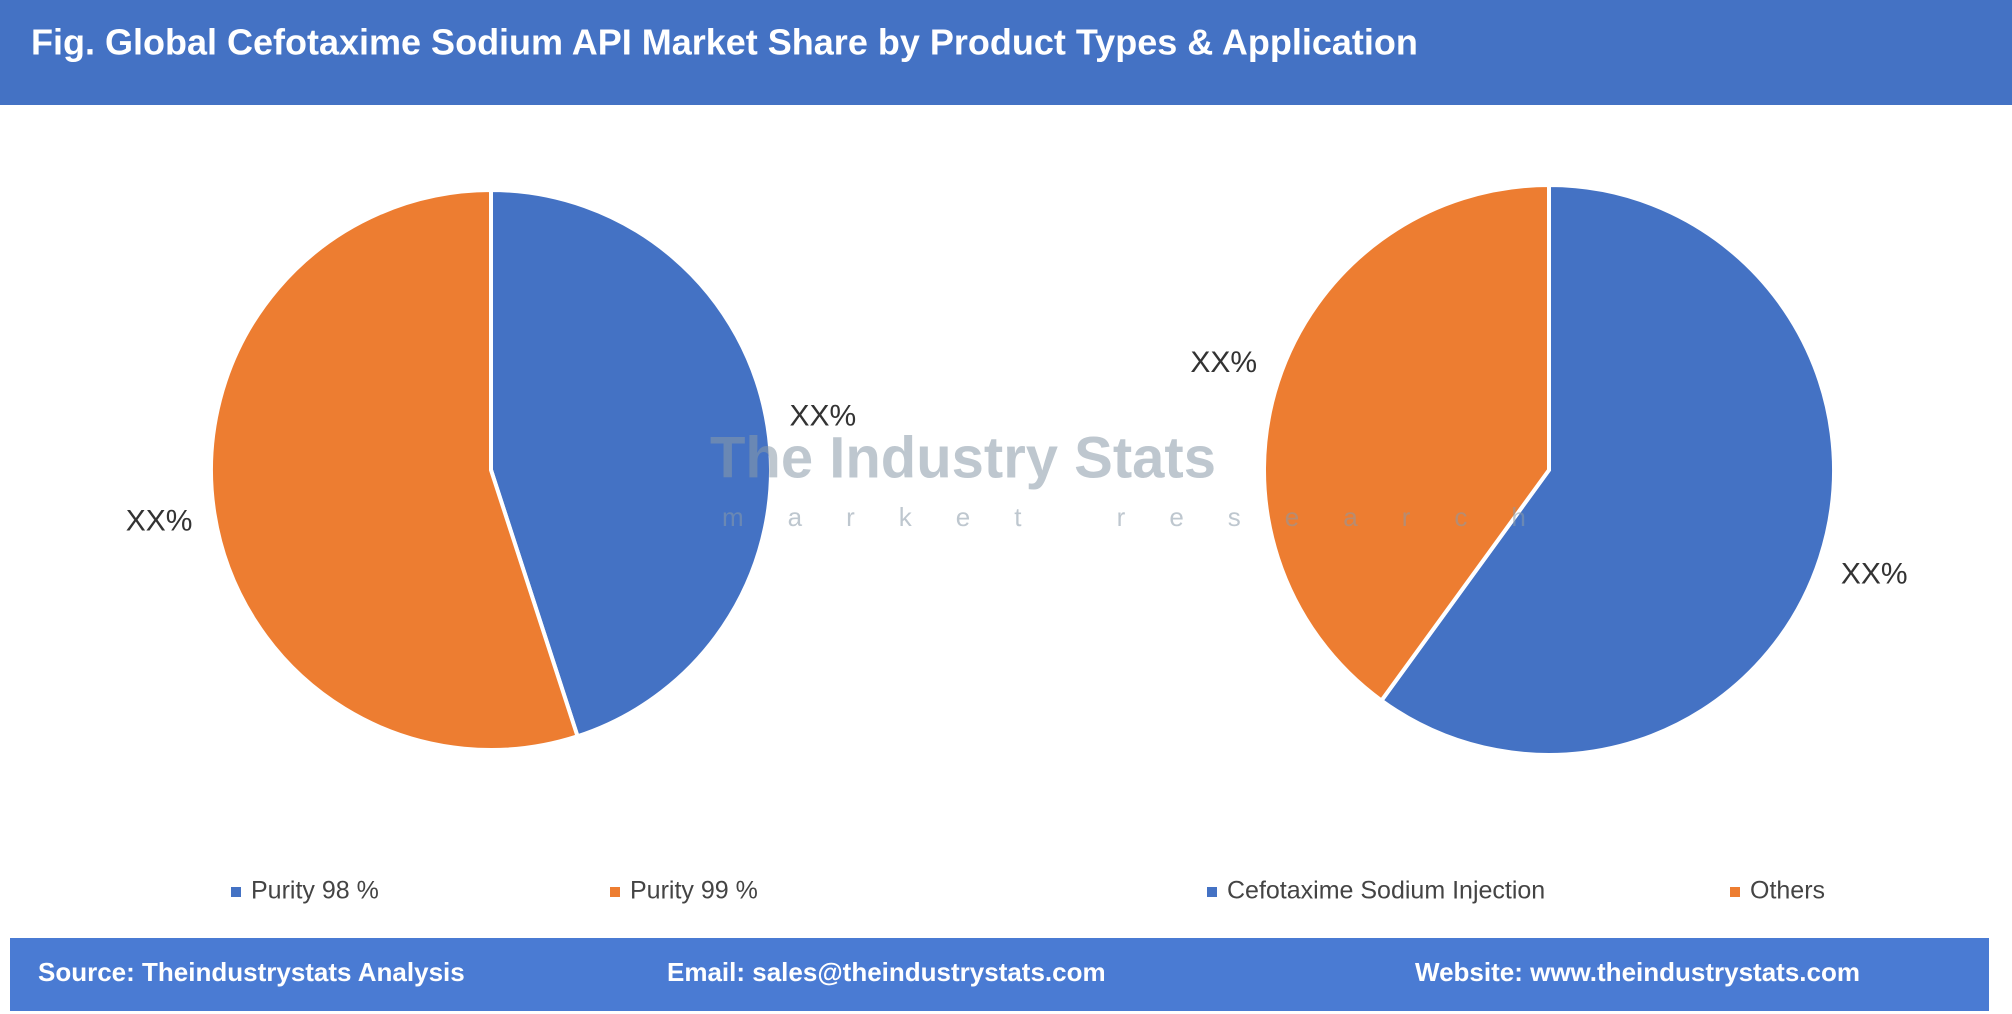 The width and height of the screenshot is (2012, 1014). What do you see at coordinates (1787, 891) in the screenshot?
I see `legend-label: Others` at bounding box center [1787, 891].